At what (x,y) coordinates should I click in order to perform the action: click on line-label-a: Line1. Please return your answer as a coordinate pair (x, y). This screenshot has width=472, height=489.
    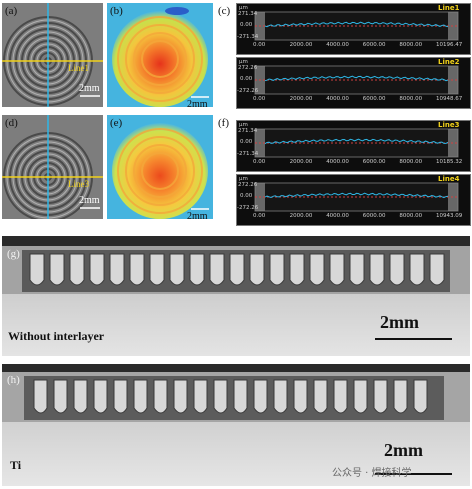
    Looking at the image, I should click on (78, 68).